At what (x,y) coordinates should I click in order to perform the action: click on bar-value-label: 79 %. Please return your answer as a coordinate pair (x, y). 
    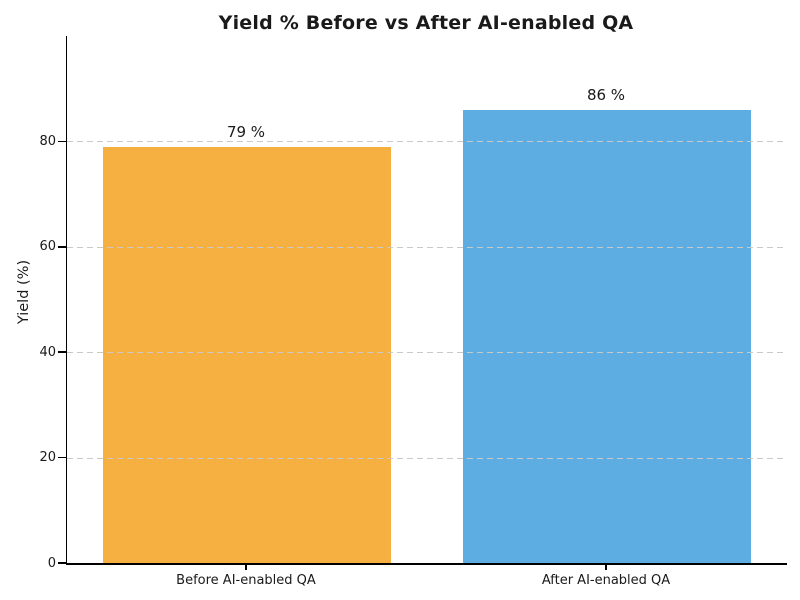
    Looking at the image, I should click on (246, 131).